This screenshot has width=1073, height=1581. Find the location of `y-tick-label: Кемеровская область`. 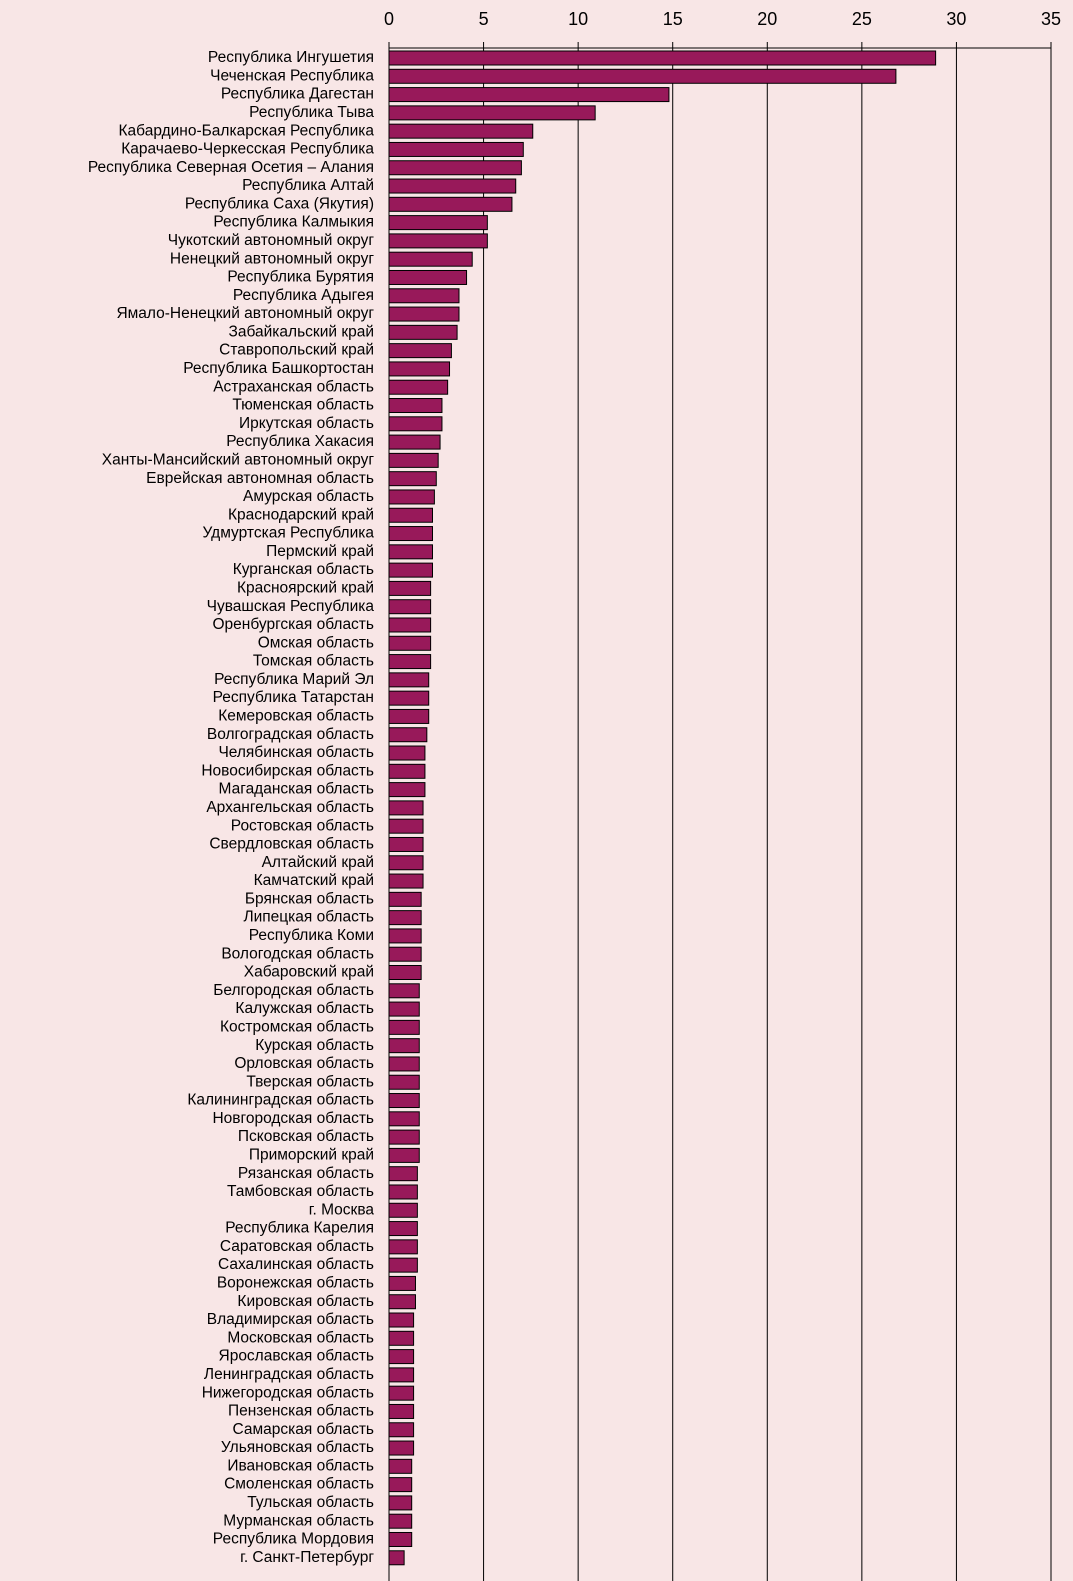

y-tick-label: Кемеровская область is located at coordinates (296, 716).